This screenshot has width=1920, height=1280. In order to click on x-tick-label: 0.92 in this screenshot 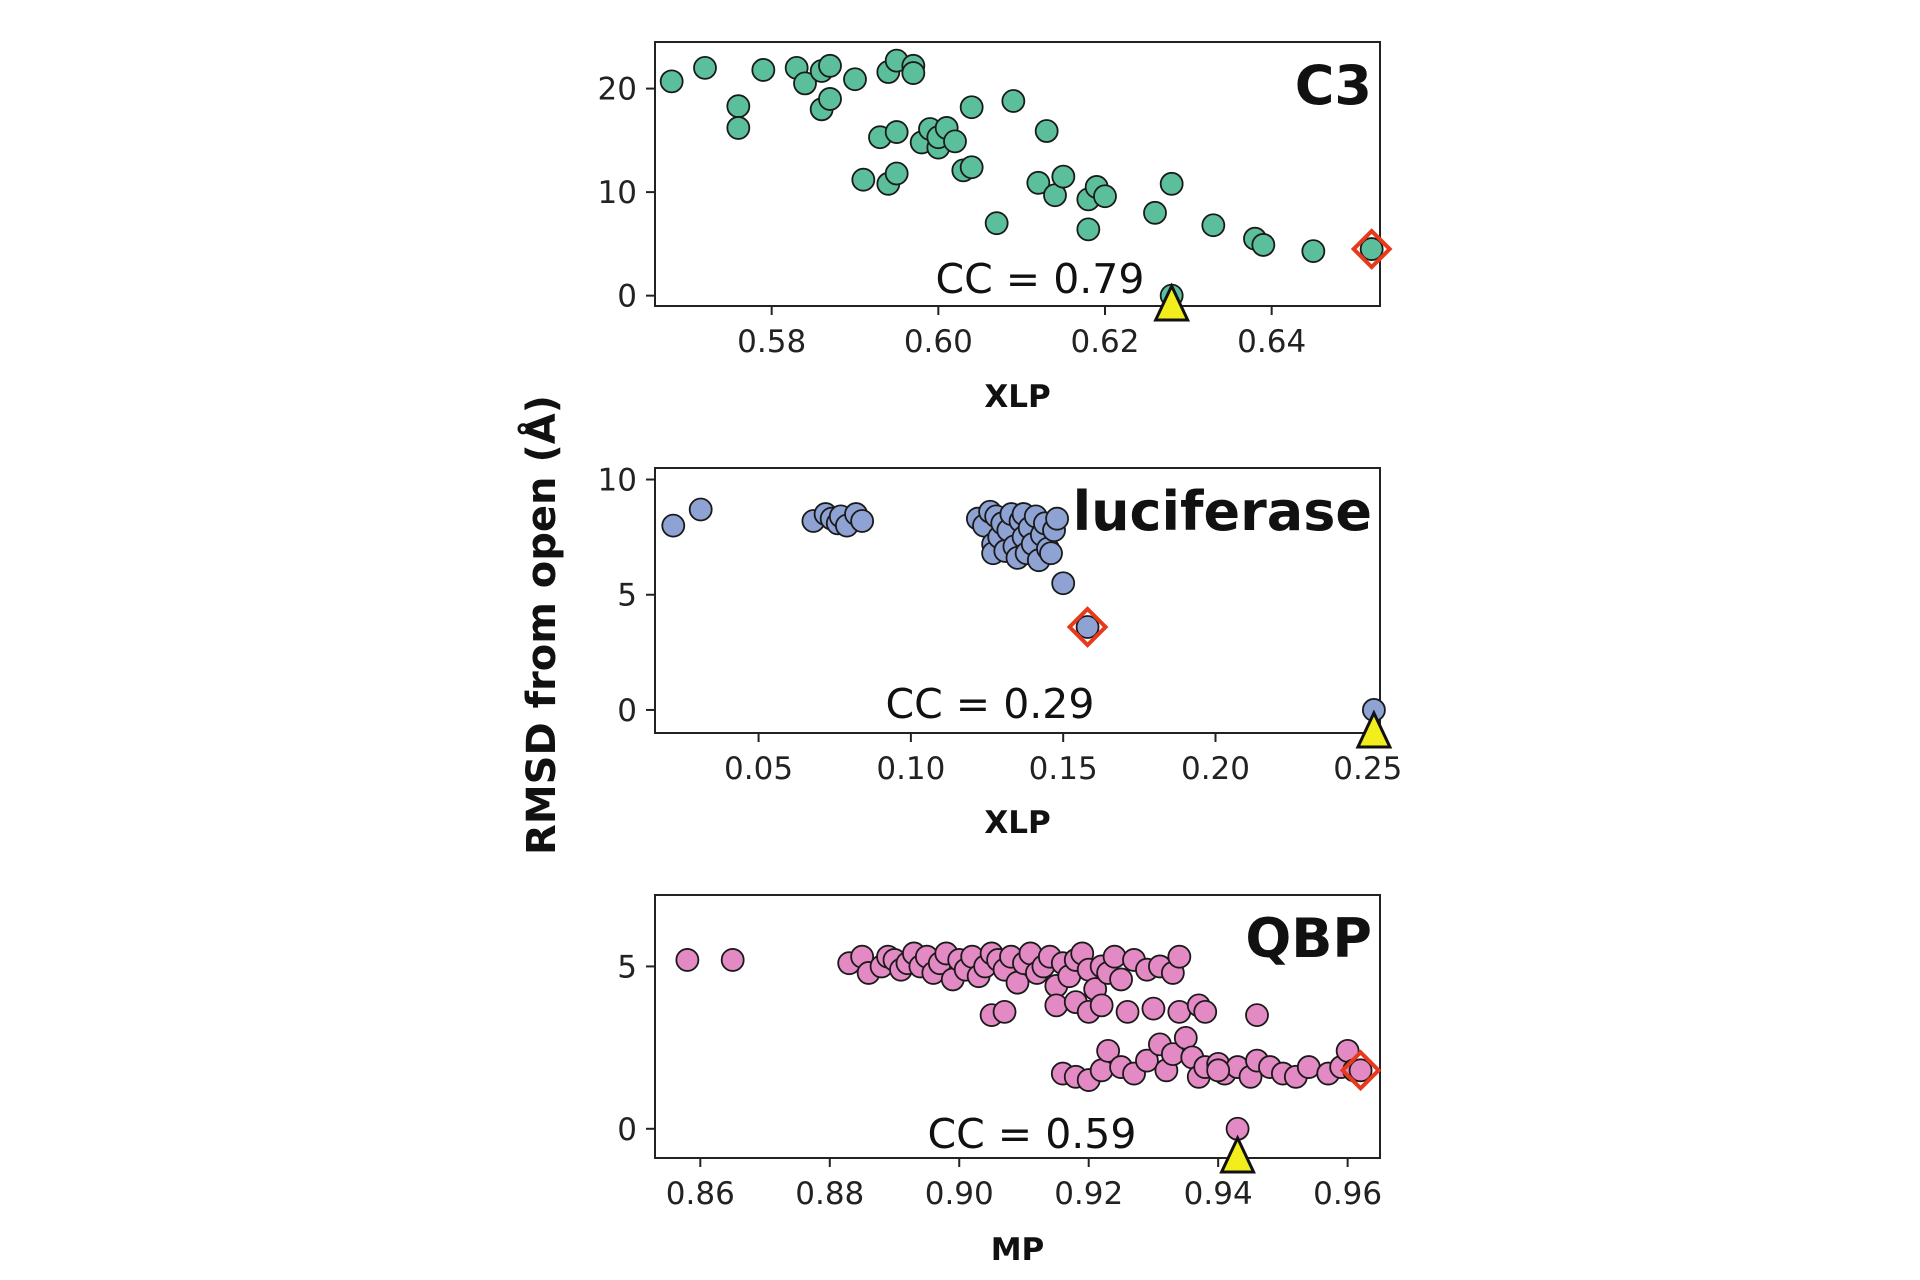, I will do `click(1088, 1194)`.